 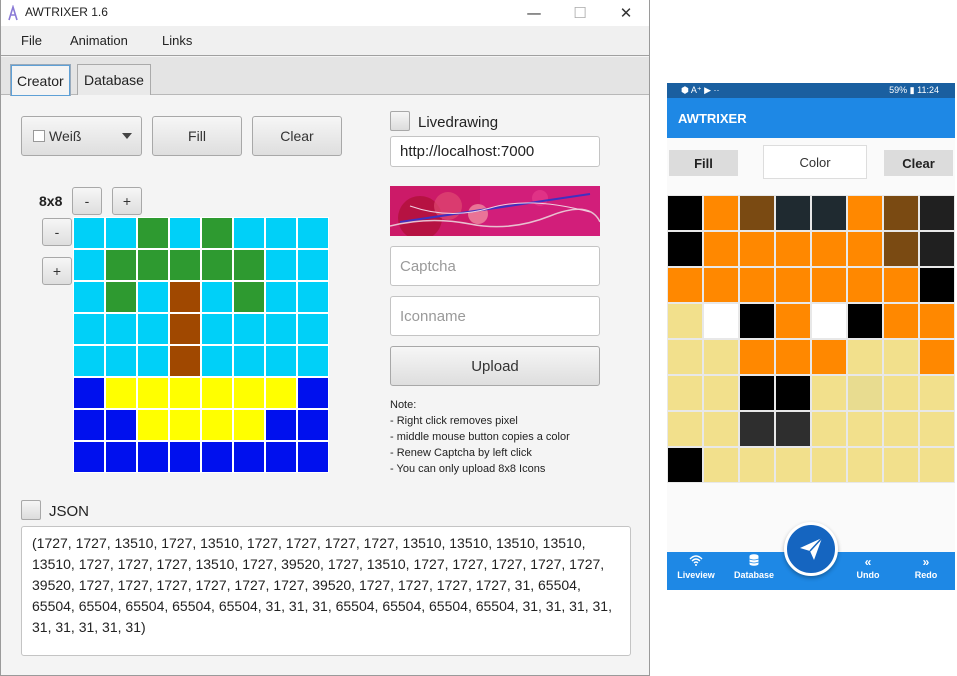 I want to click on captcha-image, so click(x=495, y=211).